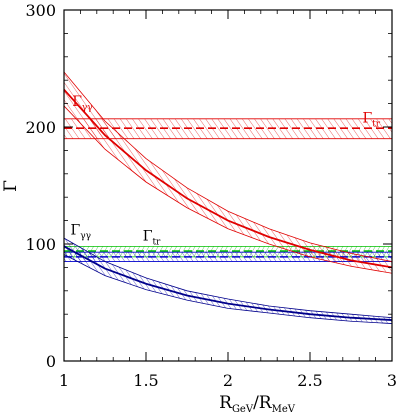 The width and height of the screenshot is (415, 415). Describe the element at coordinates (152, 237) in the screenshot. I see `annotation-3: Γtr` at that location.